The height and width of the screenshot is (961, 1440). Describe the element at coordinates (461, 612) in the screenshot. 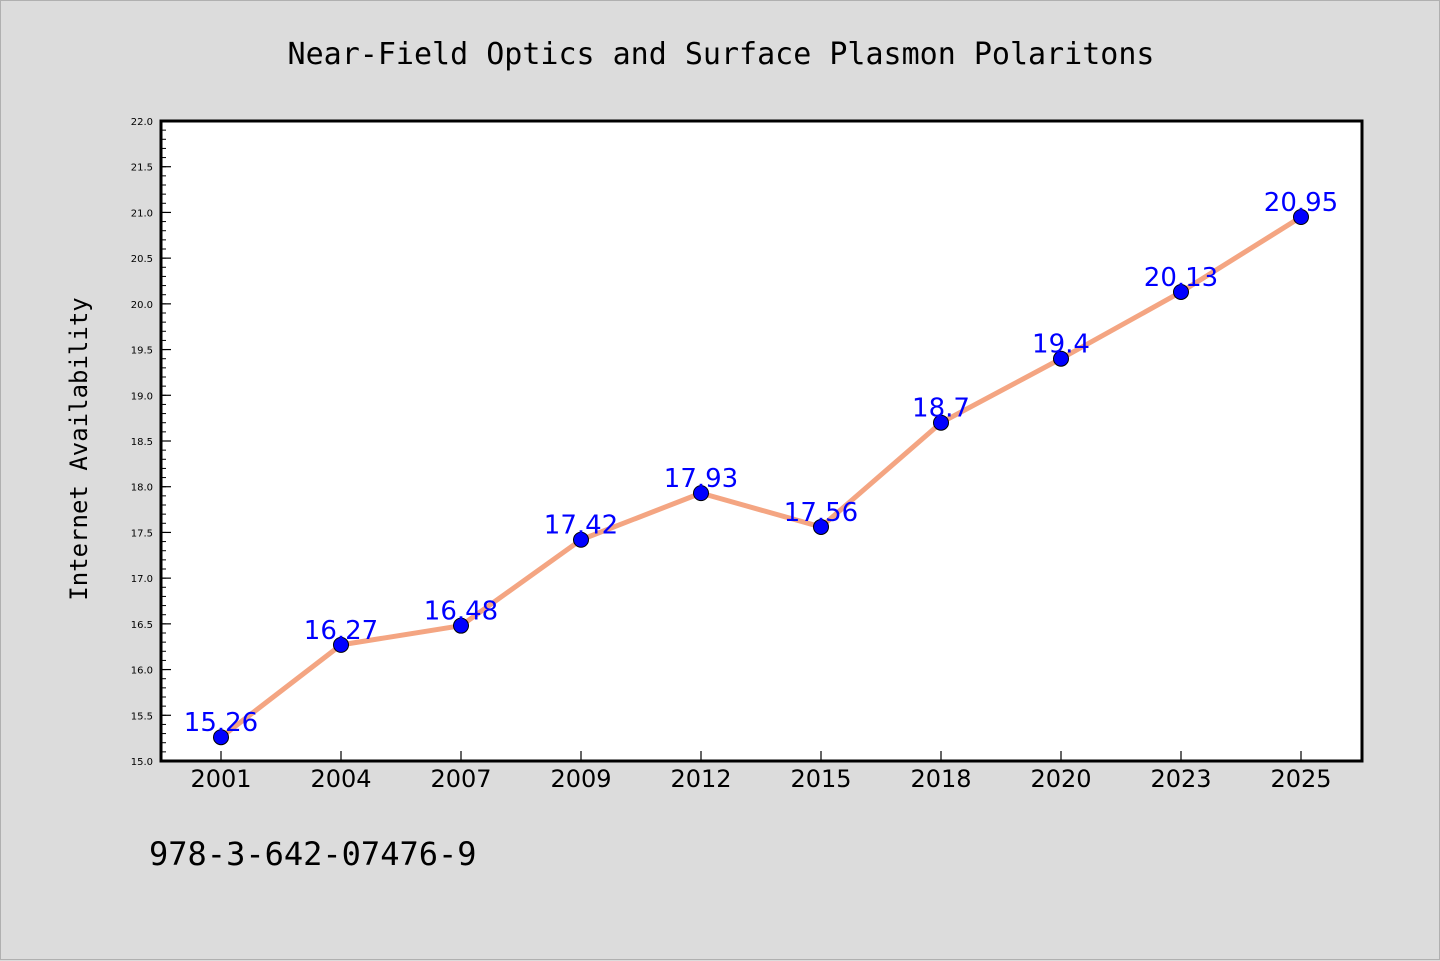

I see `data-label: 16.48` at that location.